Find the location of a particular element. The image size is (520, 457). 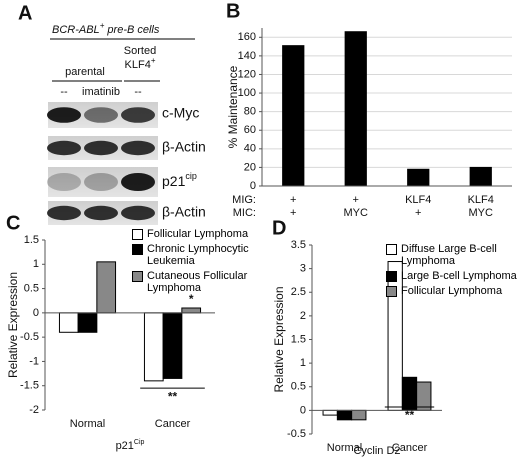

row-label: p21cip is located at coordinates (179, 179).